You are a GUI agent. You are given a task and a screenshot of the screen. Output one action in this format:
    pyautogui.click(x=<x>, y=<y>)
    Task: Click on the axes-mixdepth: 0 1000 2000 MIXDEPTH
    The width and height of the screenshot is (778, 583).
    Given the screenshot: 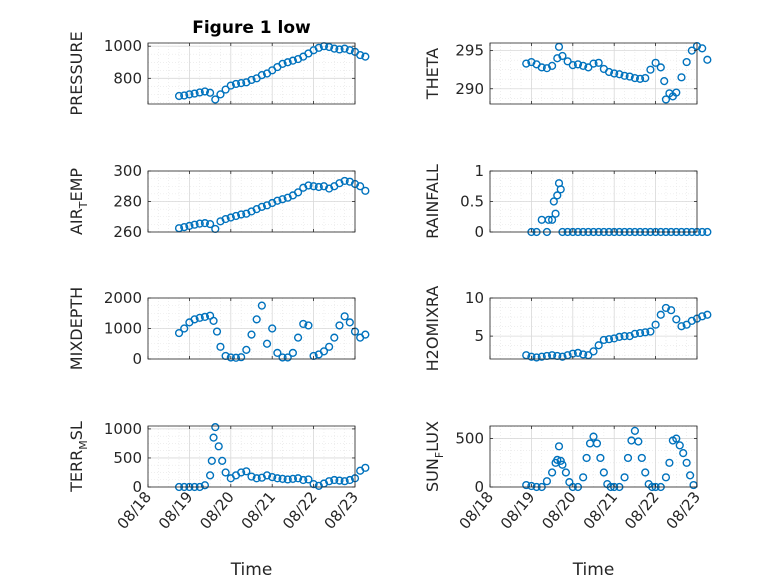 What is the action you would take?
    pyautogui.click(x=218, y=328)
    